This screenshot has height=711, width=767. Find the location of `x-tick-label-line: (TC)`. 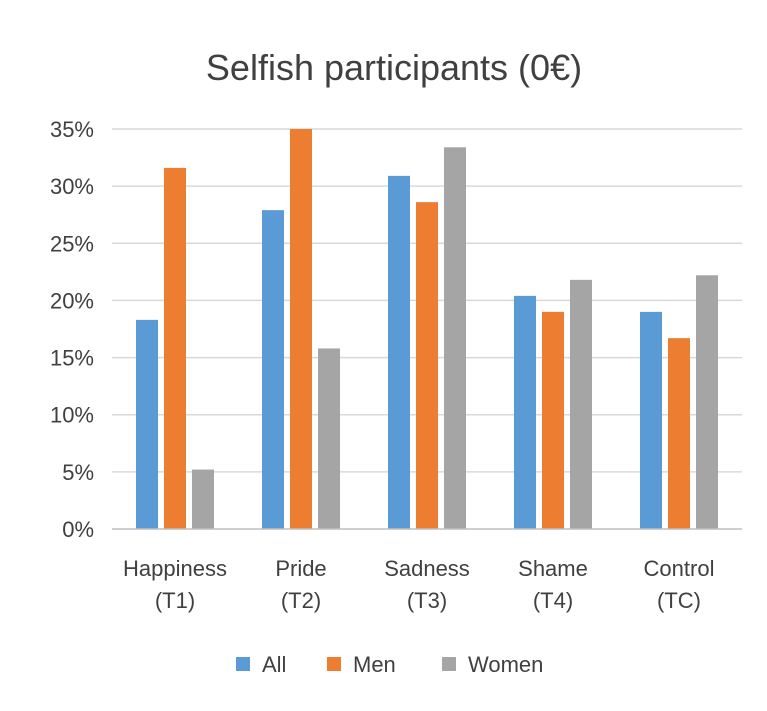

x-tick-label-line: (TC) is located at coordinates (679, 600).